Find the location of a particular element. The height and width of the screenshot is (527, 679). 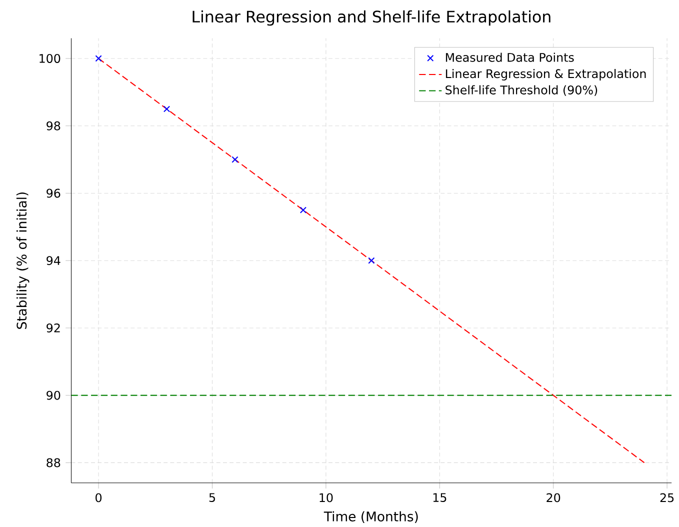

y-tick-label: 90 is located at coordinates (53, 395).